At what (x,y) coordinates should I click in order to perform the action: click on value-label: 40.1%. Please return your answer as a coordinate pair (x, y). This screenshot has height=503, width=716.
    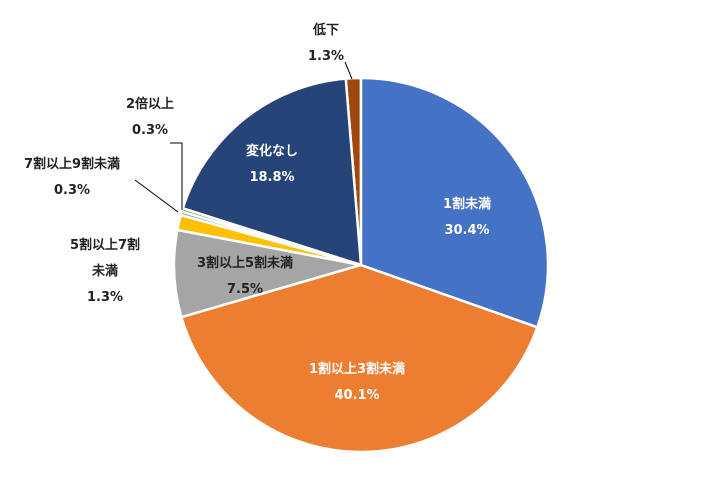
    Looking at the image, I should click on (357, 395).